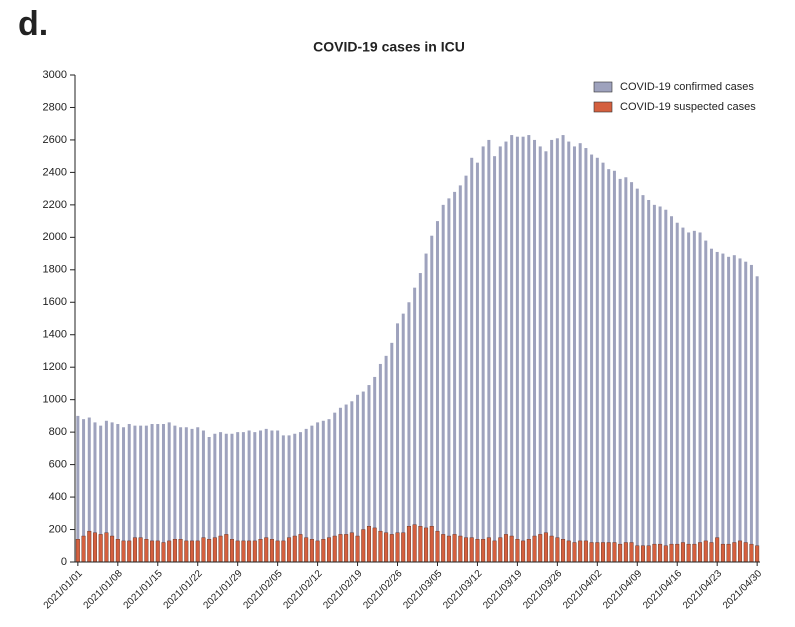  Describe the element at coordinates (603, 107) in the screenshot. I see `legend-swatch` at that location.